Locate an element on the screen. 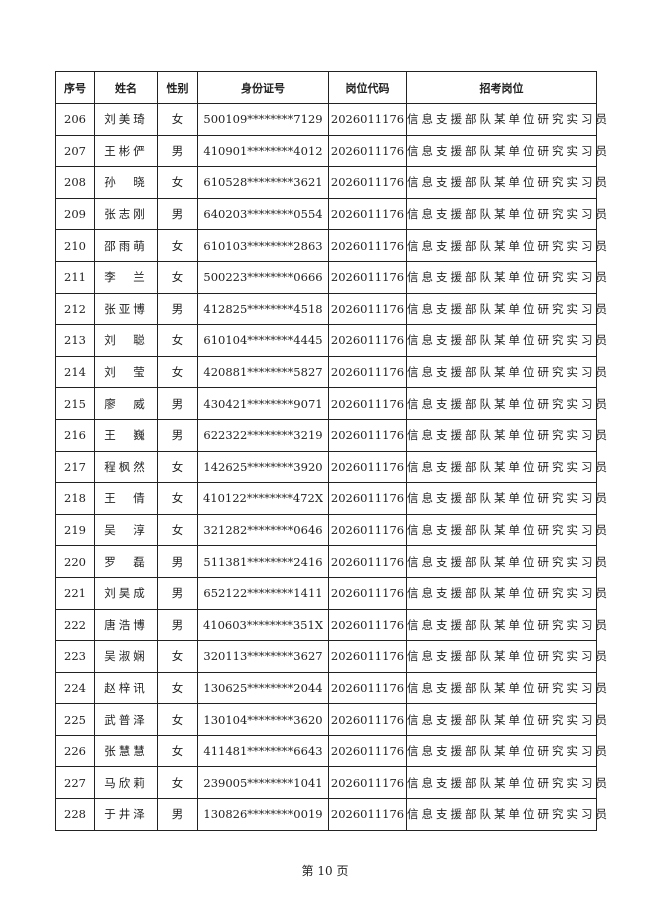 This screenshot has height=919, width=650. col-name-cell: 张慧慧 is located at coordinates (126, 751).